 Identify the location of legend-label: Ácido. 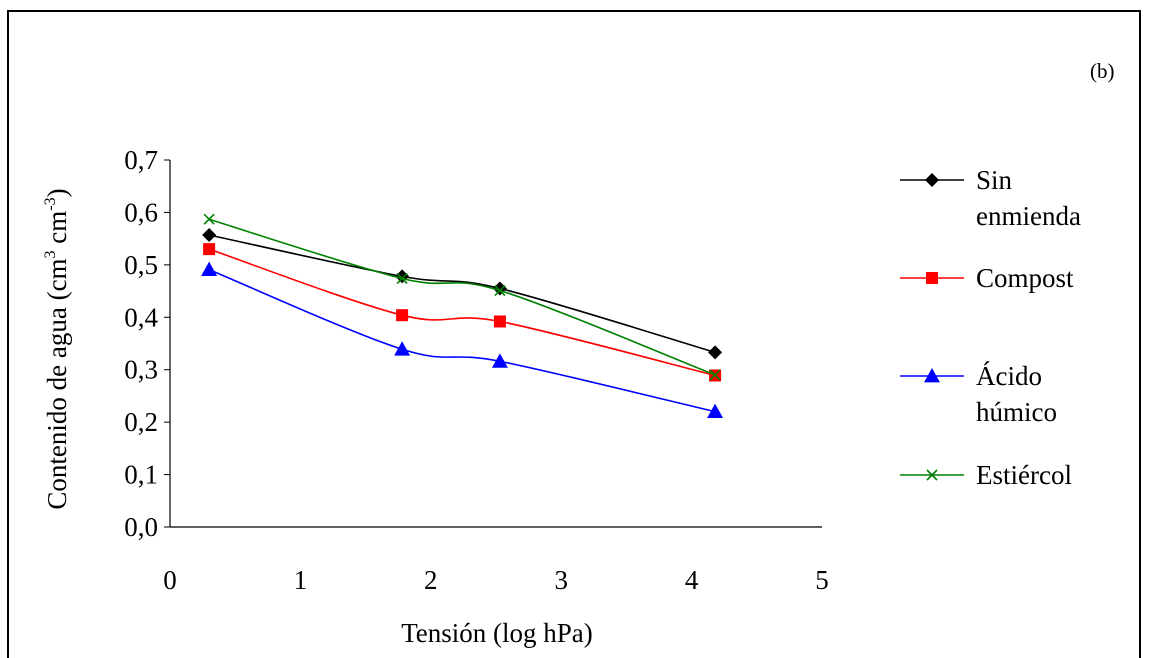
(1009, 376).